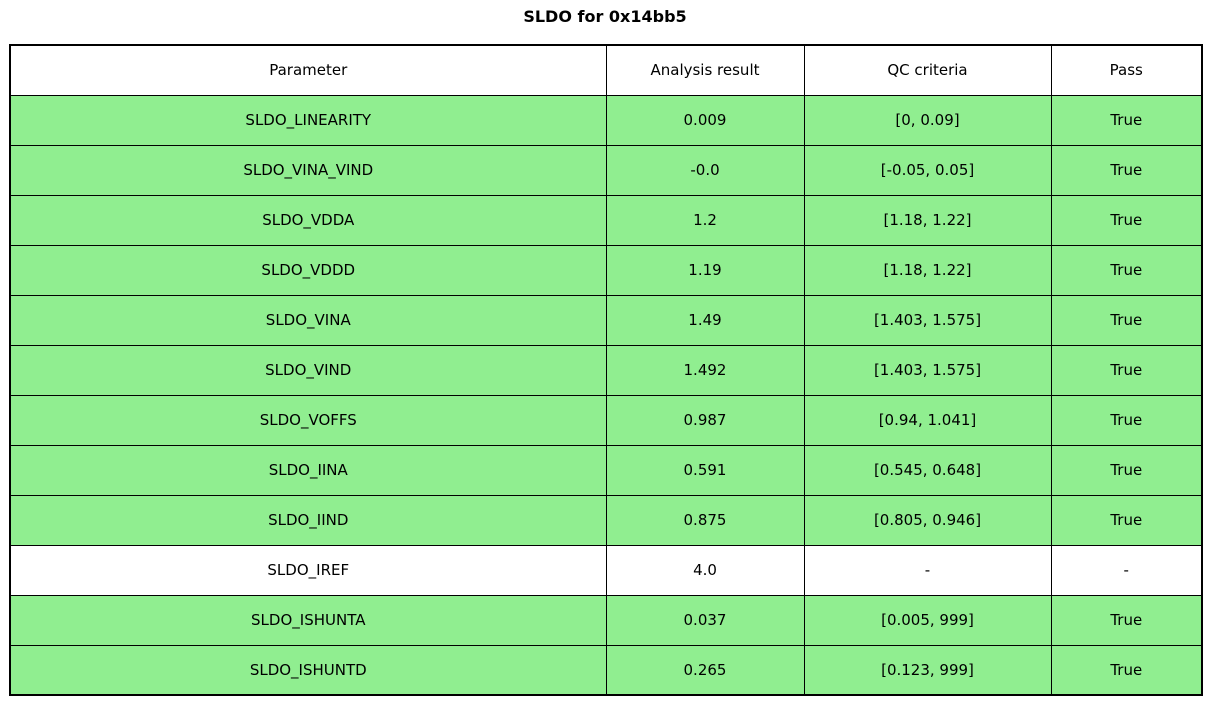 This screenshot has width=1210, height=705. Describe the element at coordinates (308, 470) in the screenshot. I see `cell-parameter: SLDO_IINA` at that location.